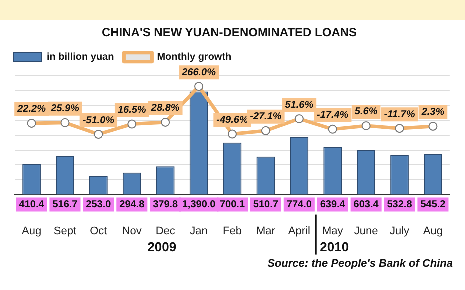 The height and width of the screenshot is (290, 465). I want to click on data-label: 410.4, so click(32, 205).